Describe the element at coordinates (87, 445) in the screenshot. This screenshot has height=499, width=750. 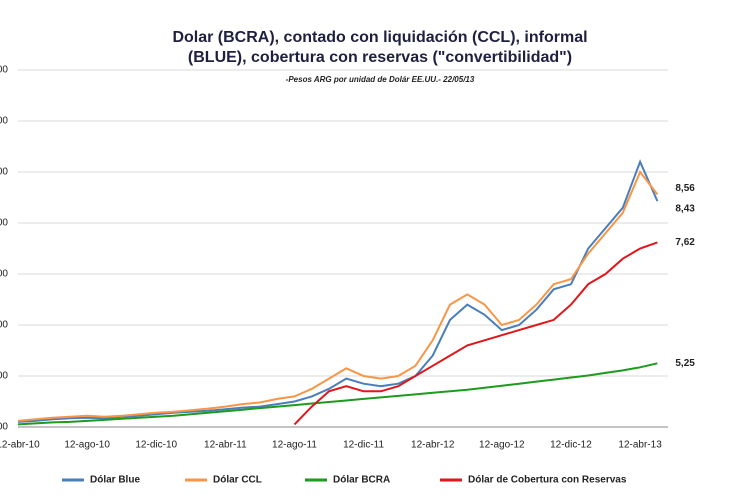
I see `x-tick-label: 12-ago-10` at that location.